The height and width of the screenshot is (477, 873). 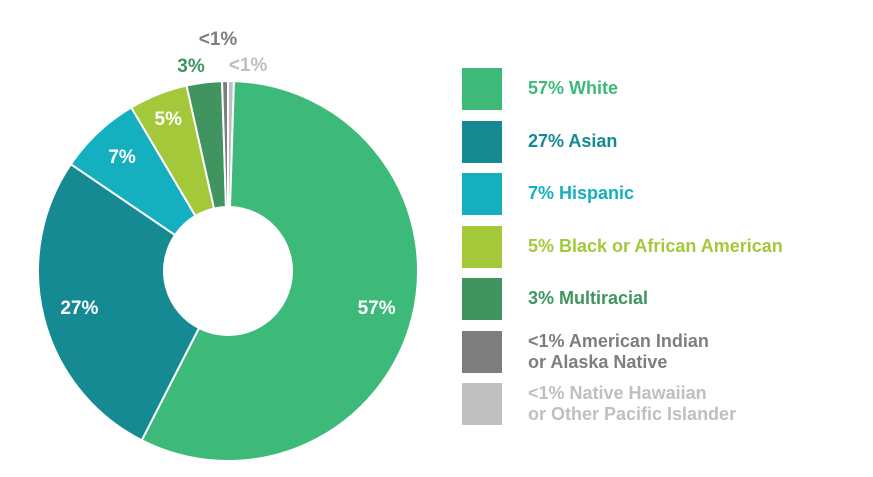 What do you see at coordinates (662, 89) in the screenshot?
I see `legend-item: 57% White` at bounding box center [662, 89].